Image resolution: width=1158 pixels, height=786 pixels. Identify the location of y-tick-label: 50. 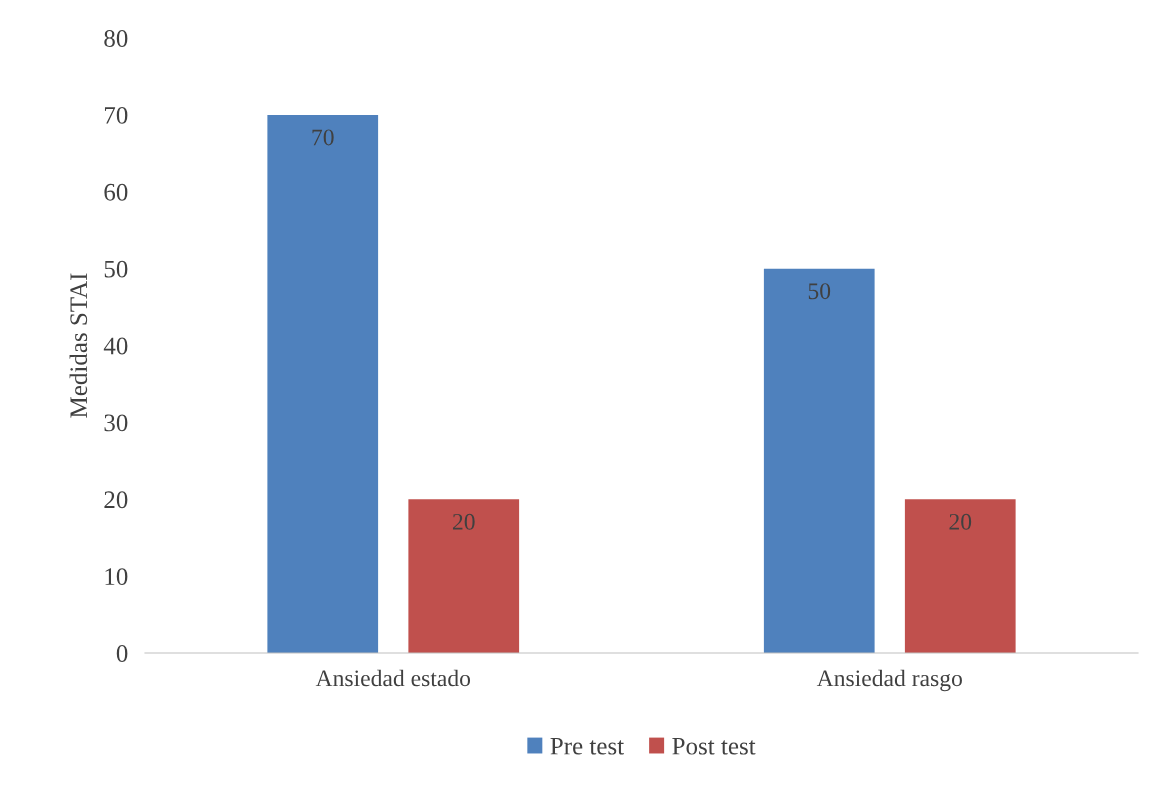
(116, 269).